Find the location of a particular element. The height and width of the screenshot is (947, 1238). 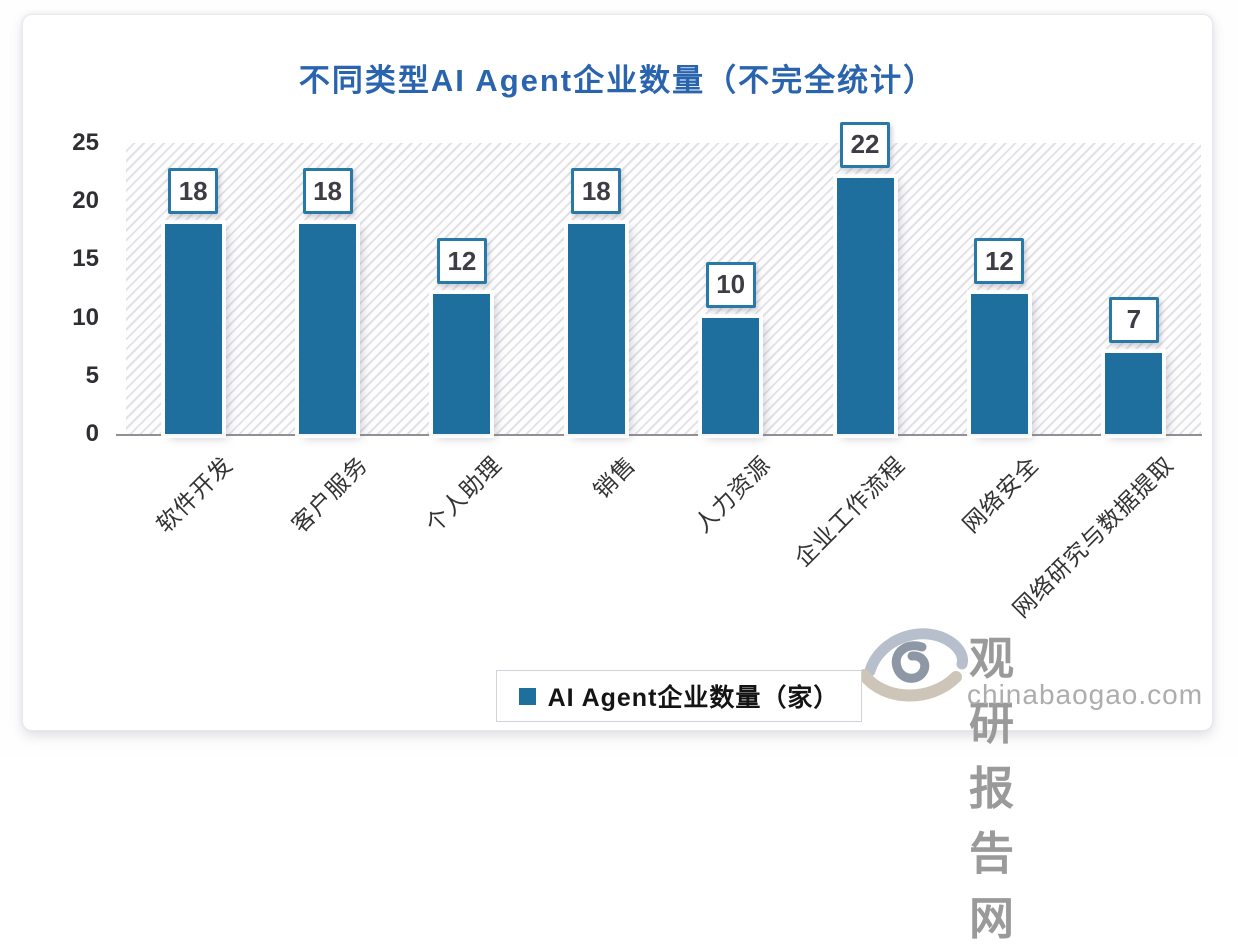

y-tick-label: 5 is located at coordinates (92, 375).